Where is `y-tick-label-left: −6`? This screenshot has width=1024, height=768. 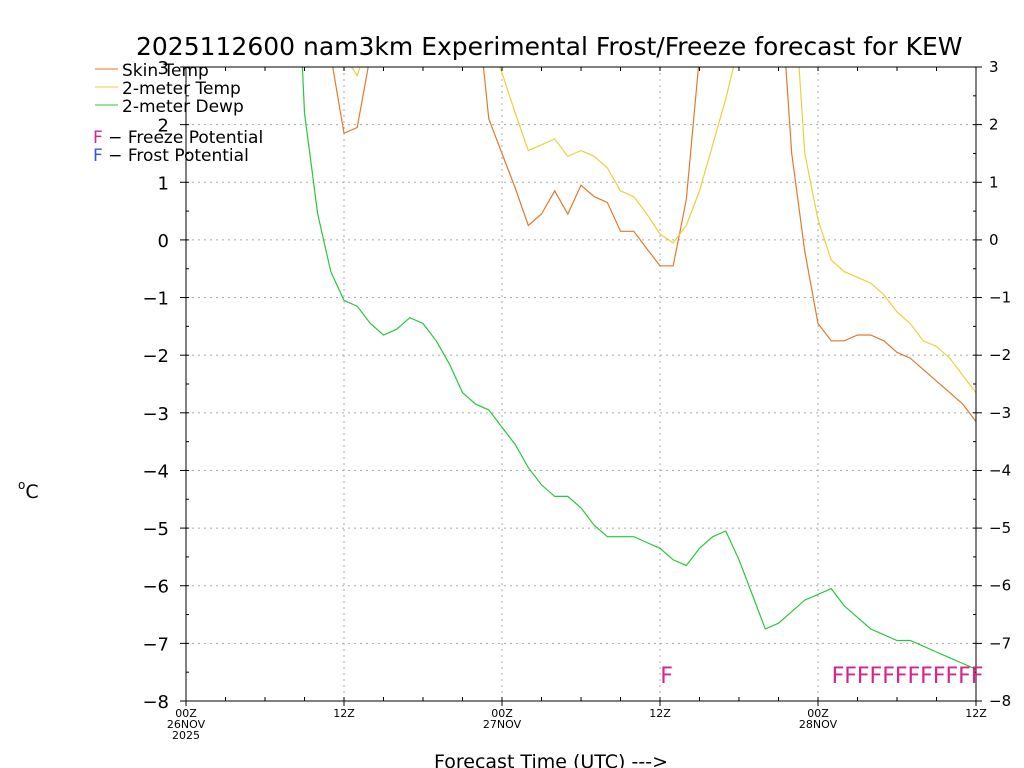 y-tick-label-left: −6 is located at coordinates (155, 587).